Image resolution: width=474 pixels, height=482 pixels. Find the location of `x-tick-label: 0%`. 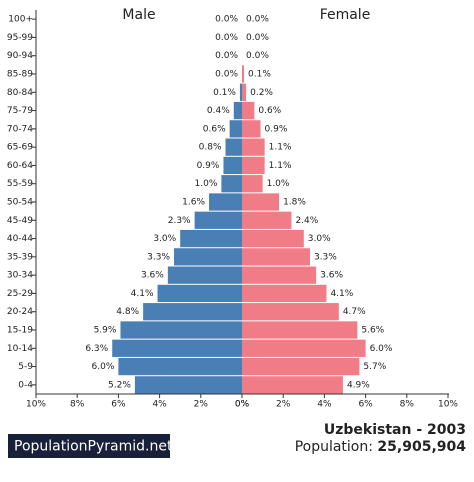

x-tick-label: 0% is located at coordinates (242, 405).